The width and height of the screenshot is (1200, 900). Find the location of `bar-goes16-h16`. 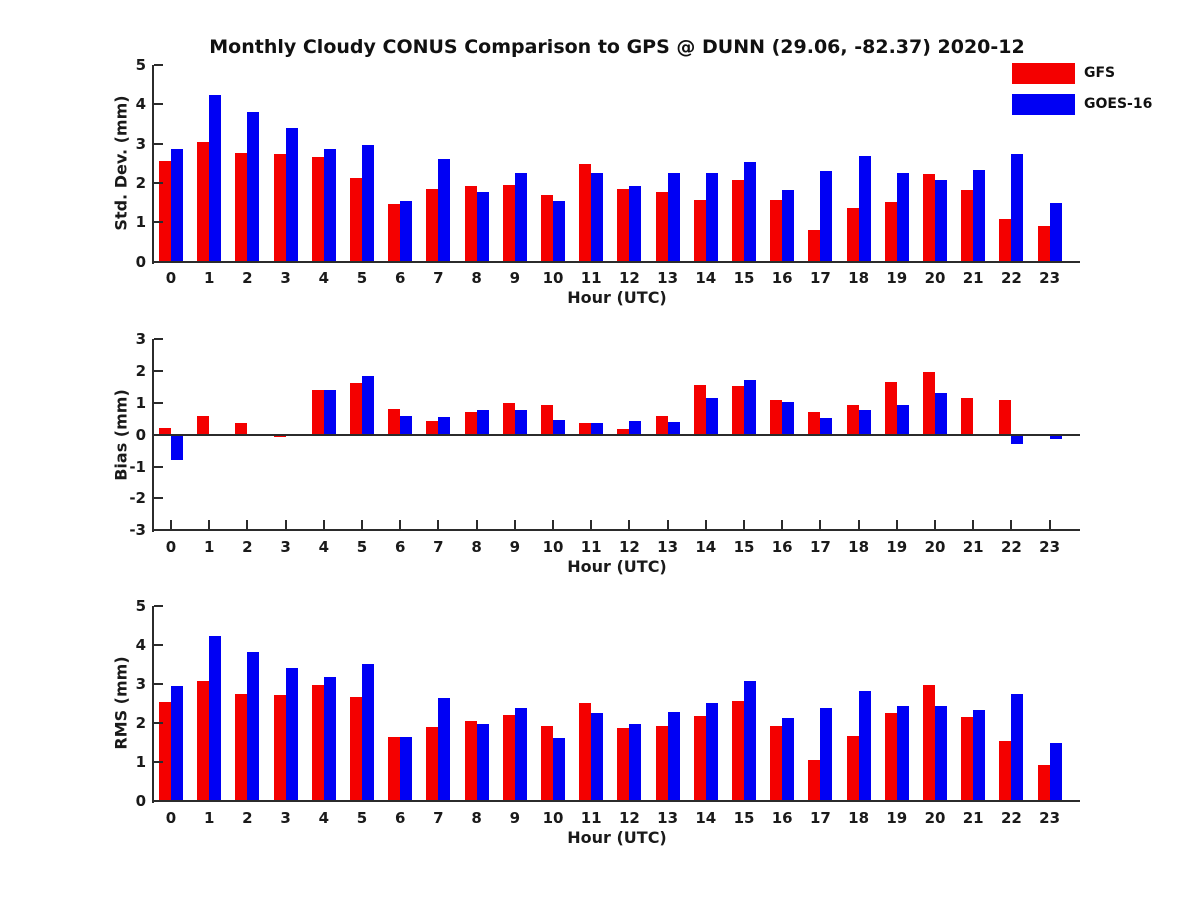

bar-goes16-h16 is located at coordinates (788, 759).